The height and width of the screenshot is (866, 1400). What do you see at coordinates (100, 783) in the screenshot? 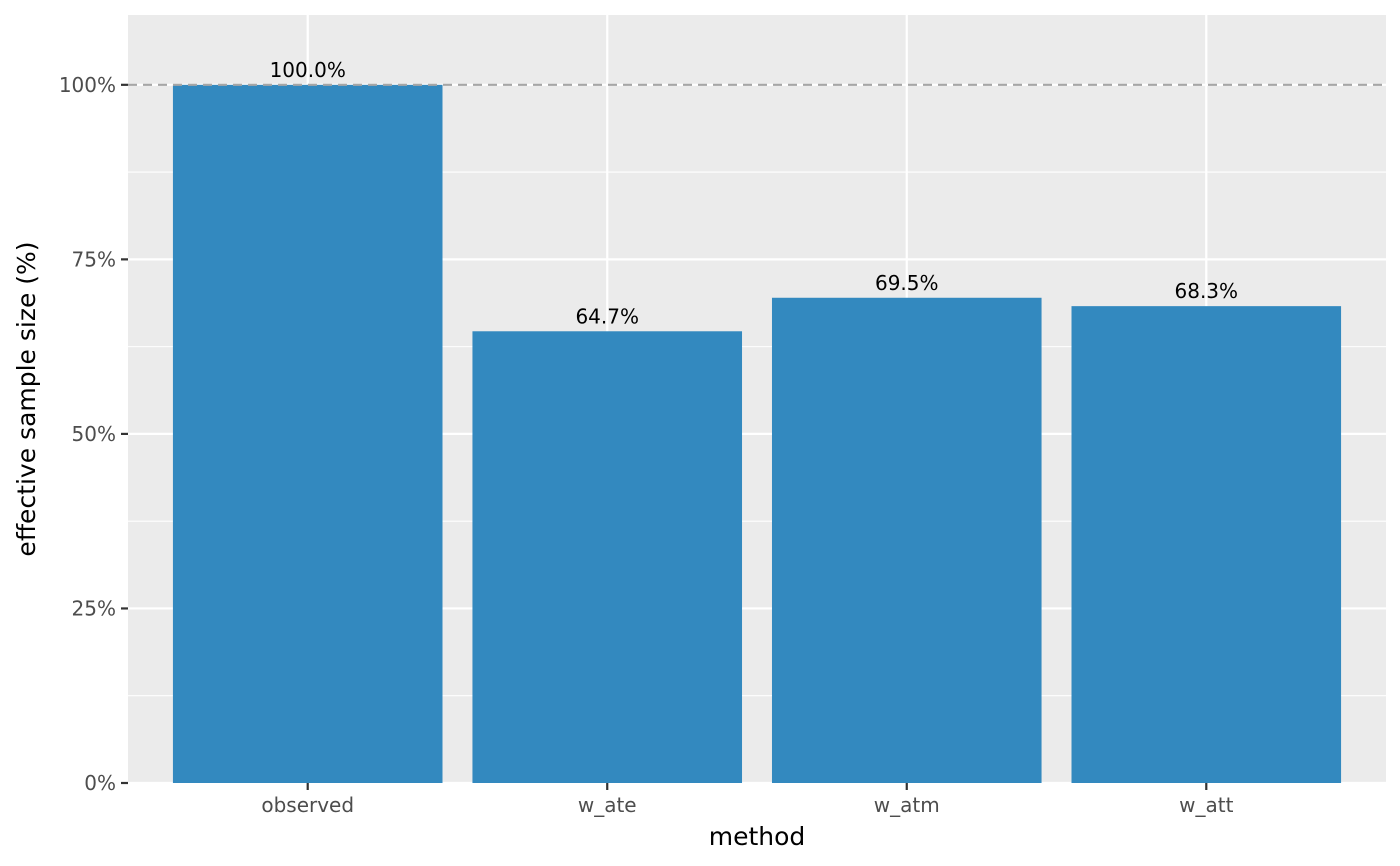
I see `y-tick-label: 0%` at bounding box center [100, 783].